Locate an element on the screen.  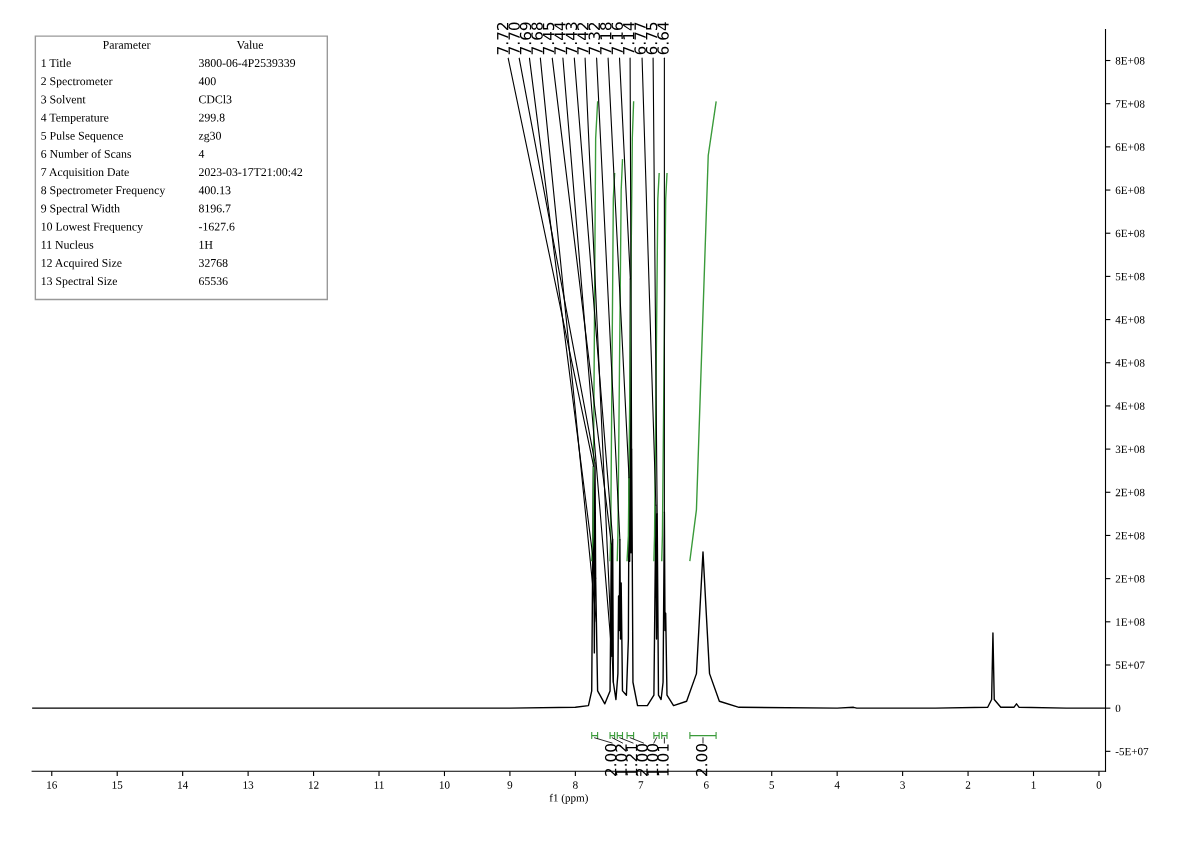
annotation: 7.72 is located at coordinates (502, 38).